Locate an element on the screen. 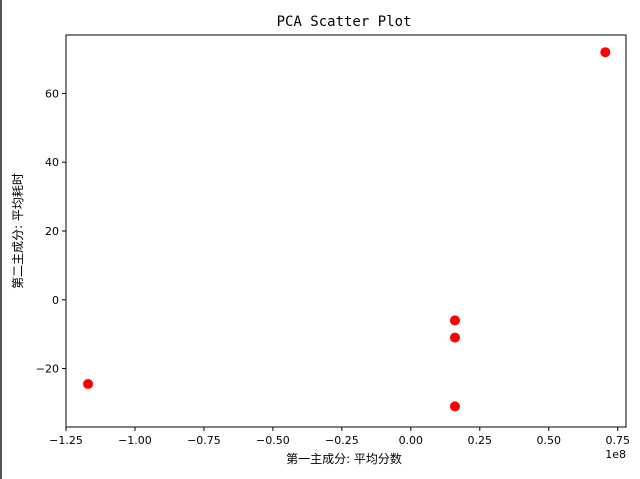 This screenshot has height=479, width=640. x-tick-label: 0.00 is located at coordinates (411, 440).